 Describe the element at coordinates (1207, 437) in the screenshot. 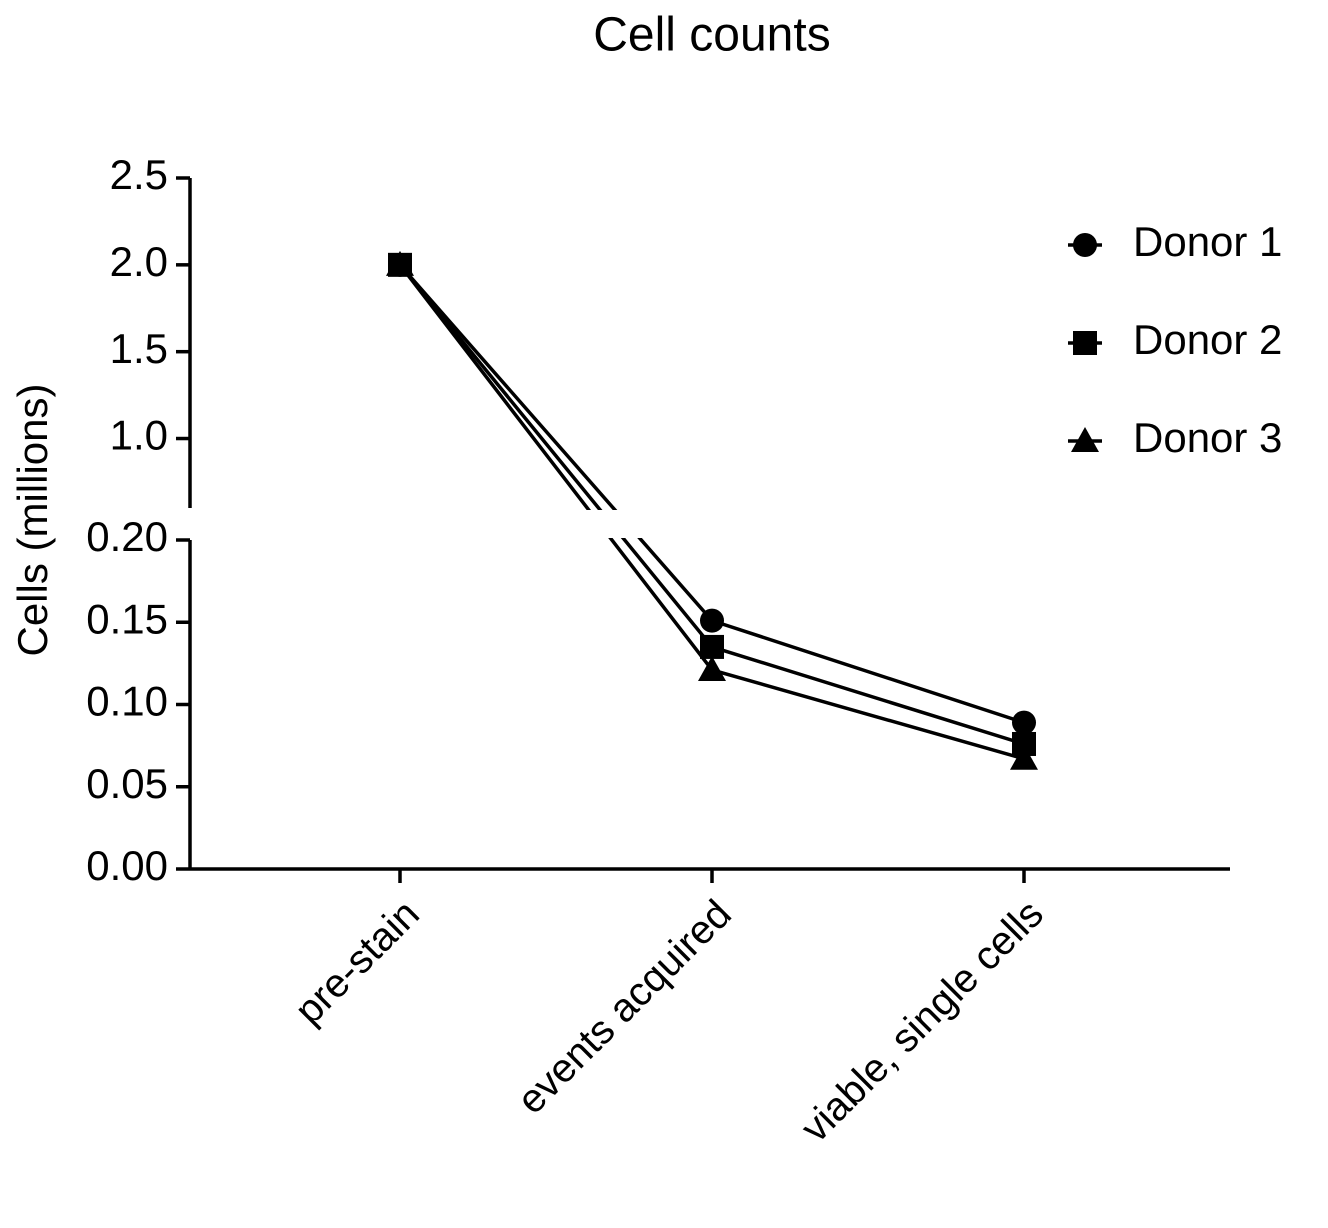

I see `legend-label: Donor 3` at that location.